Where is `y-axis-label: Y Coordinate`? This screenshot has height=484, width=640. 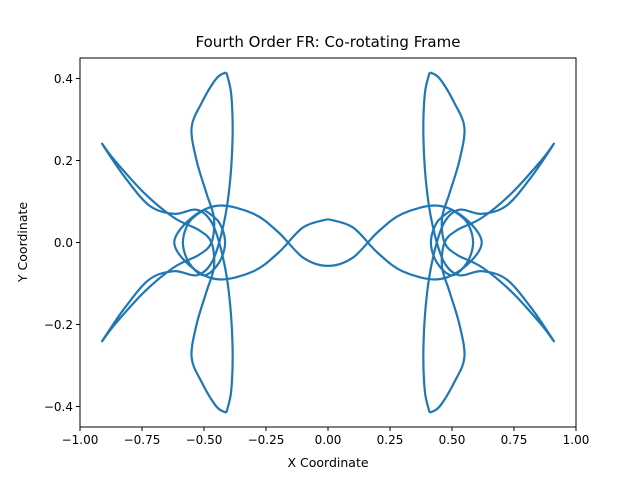 y-axis-label: Y Coordinate is located at coordinates (22, 242).